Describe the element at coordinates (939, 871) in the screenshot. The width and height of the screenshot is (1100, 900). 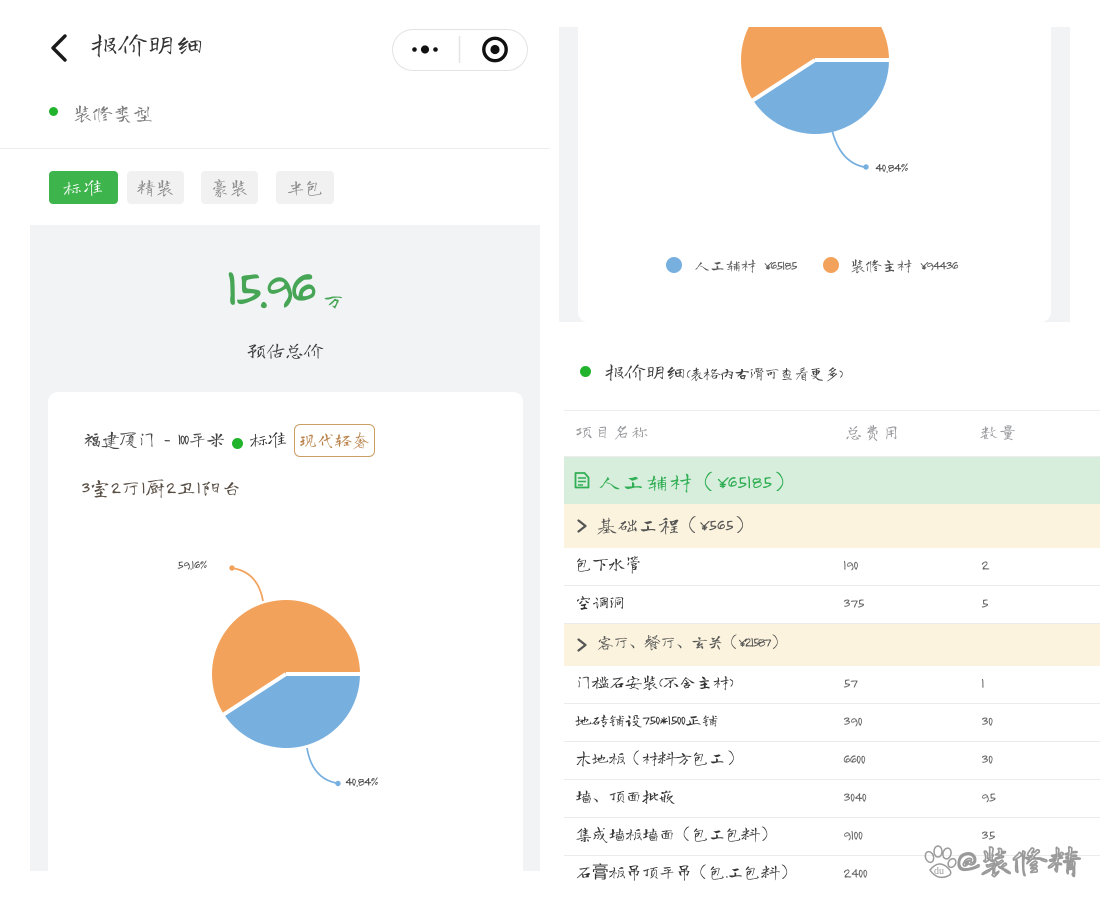
I see `svg-text: du` at that location.